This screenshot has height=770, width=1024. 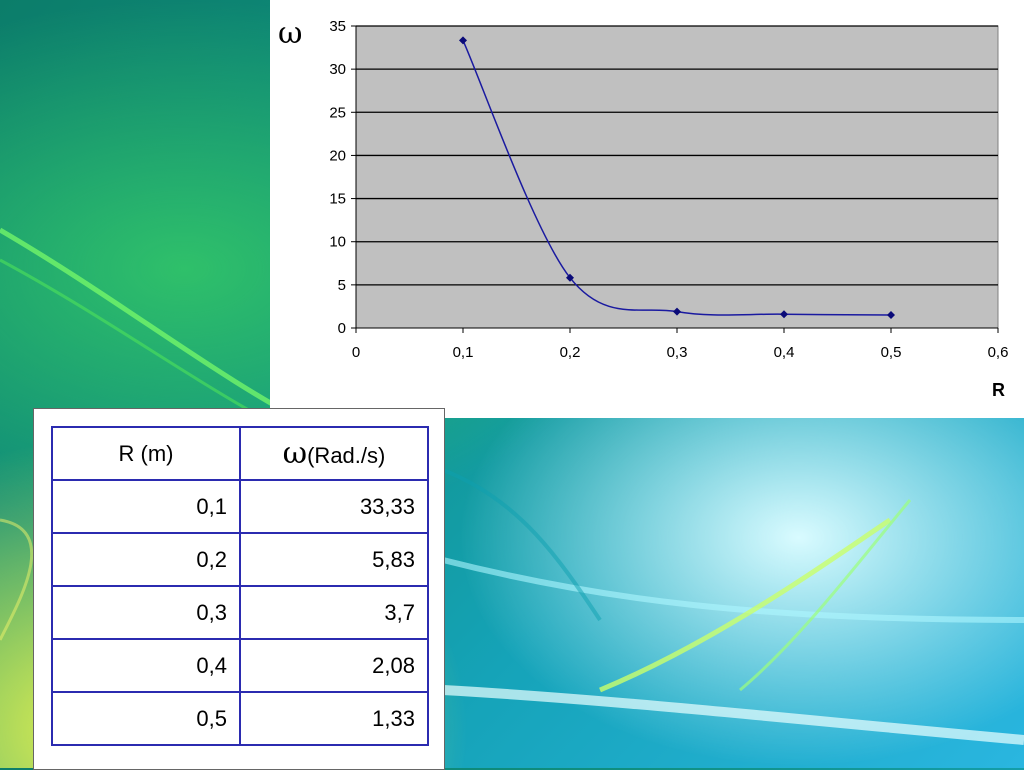 What do you see at coordinates (998, 390) in the screenshot?
I see `x-axis-title: R` at bounding box center [998, 390].